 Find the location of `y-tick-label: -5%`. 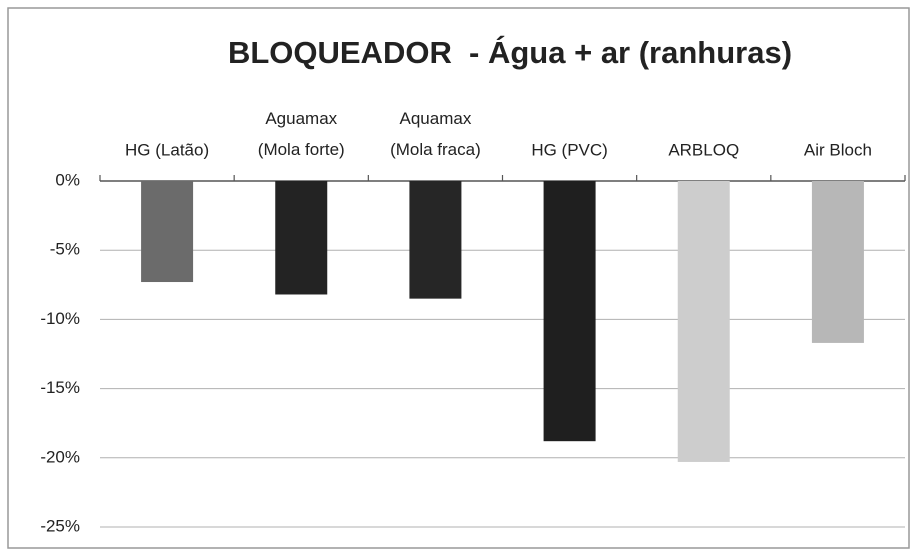

y-tick-label: -5% is located at coordinates (65, 249).